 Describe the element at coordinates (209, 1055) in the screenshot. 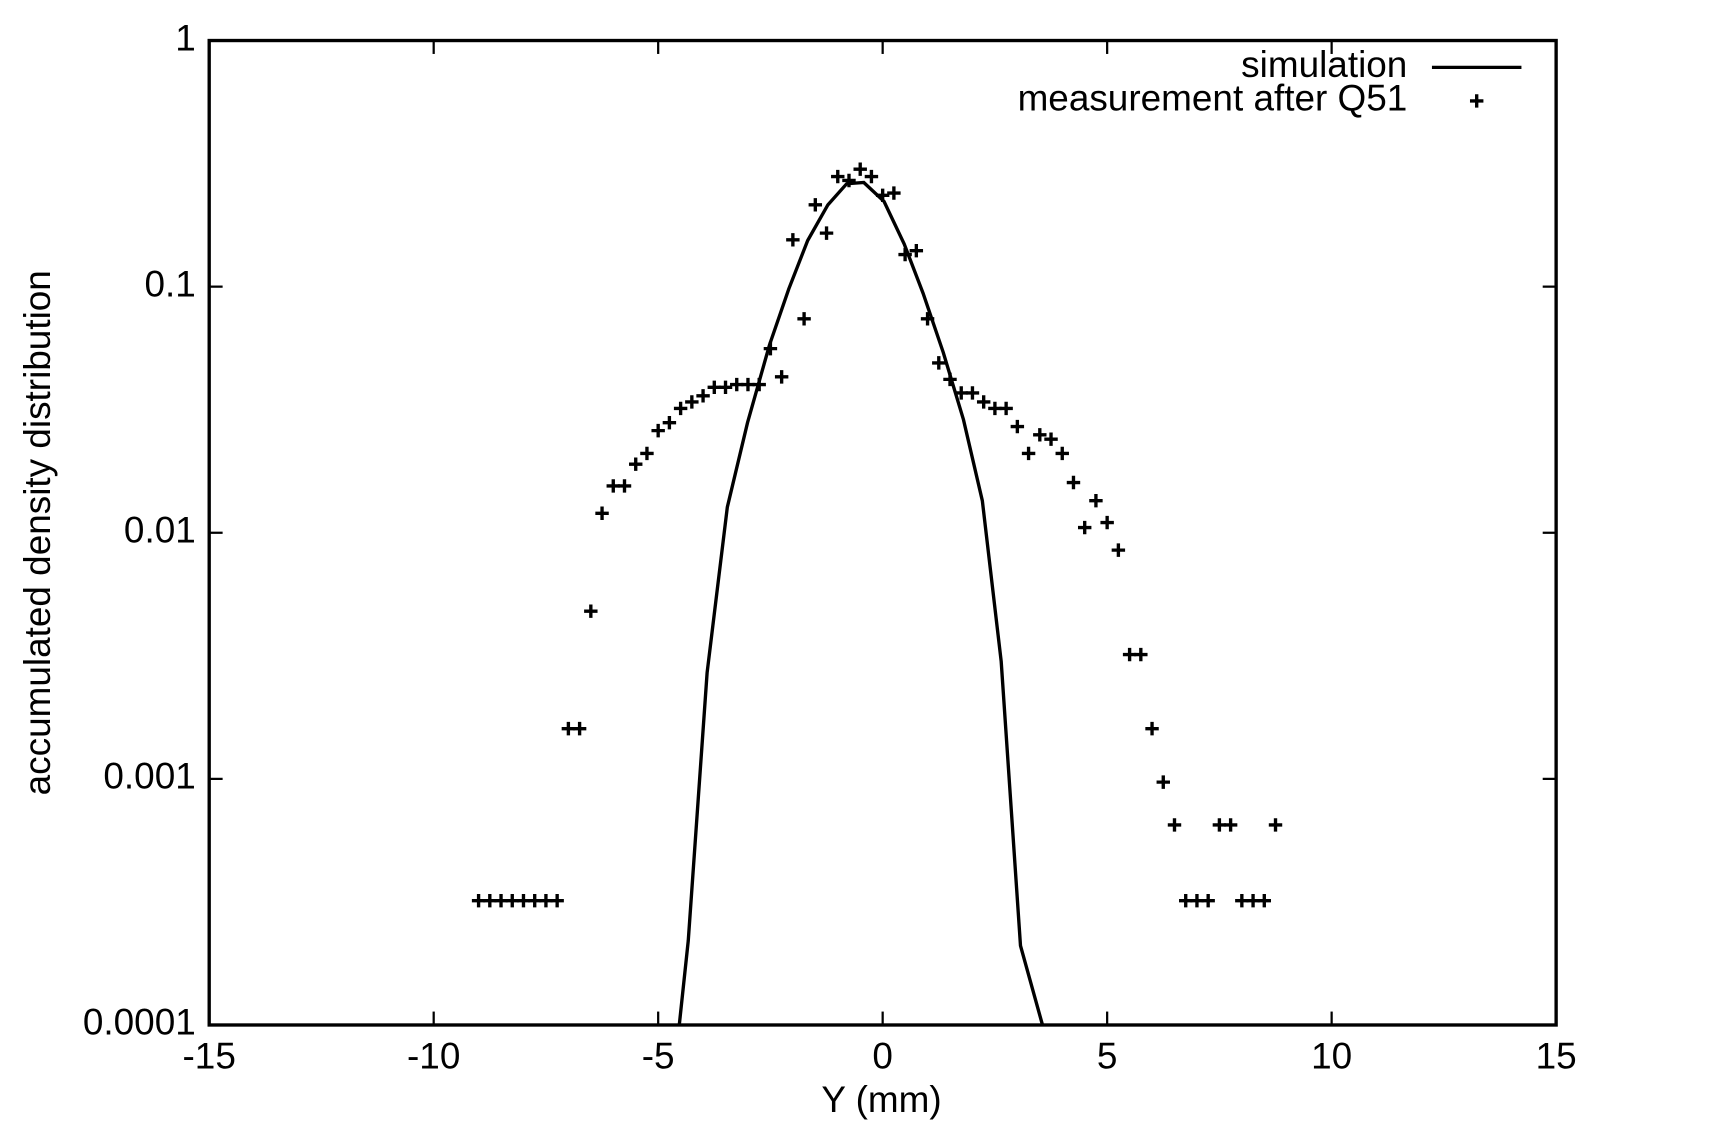

I see `x-tick-label: -15` at that location.